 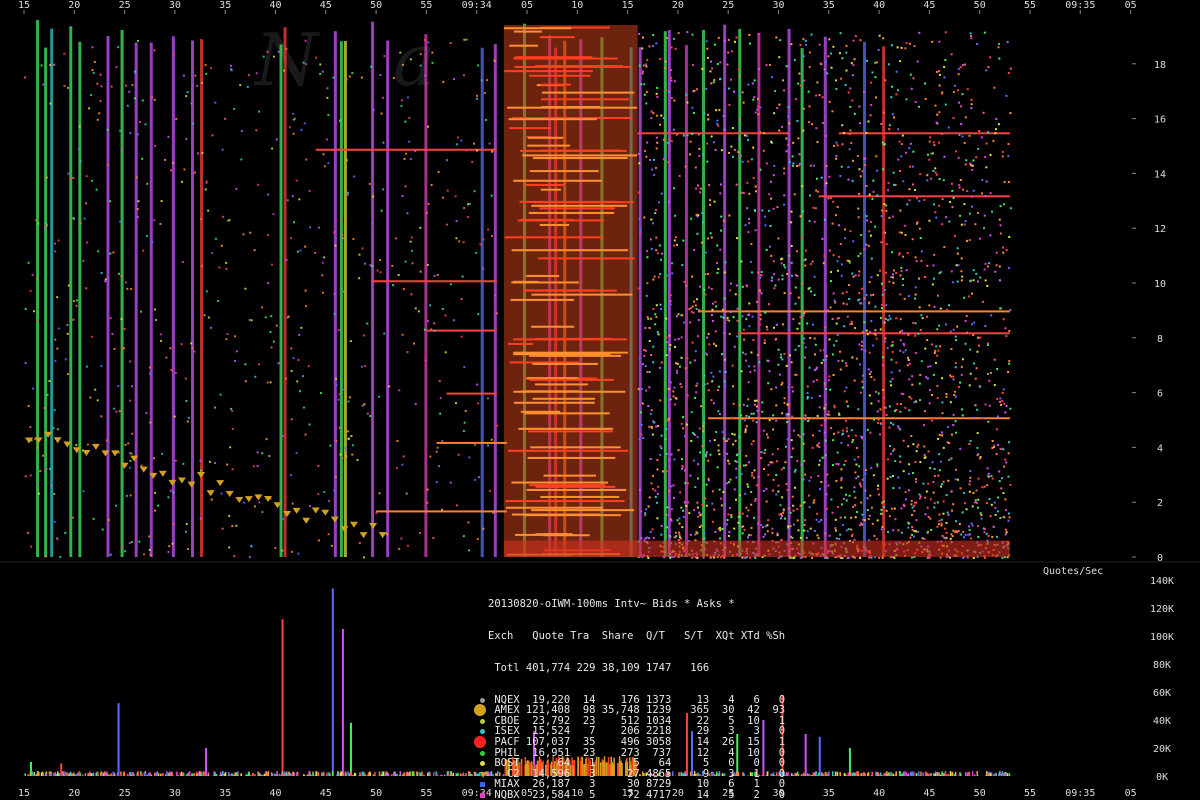 I want to click on x-tick-label-top: 15, so click(x=628, y=5).